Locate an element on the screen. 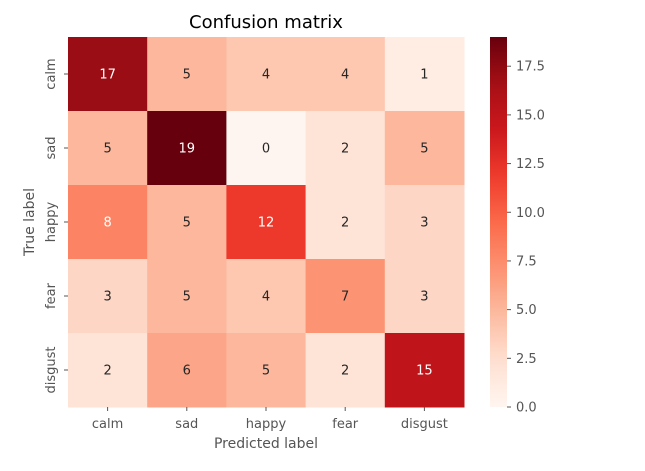  cell-value-label: 12 is located at coordinates (266, 223).